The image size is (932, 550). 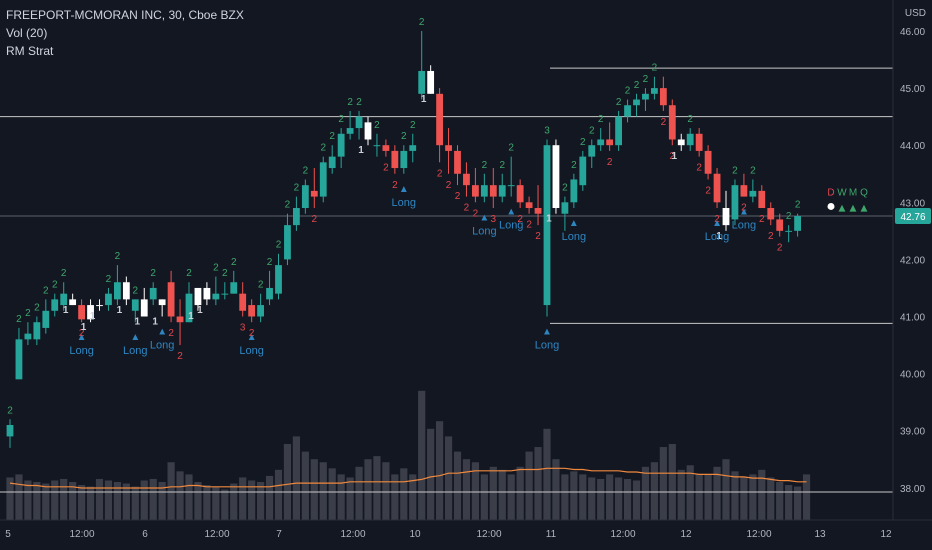 What do you see at coordinates (912, 203) in the screenshot?
I see `y-tick-label: 43.00` at bounding box center [912, 203].